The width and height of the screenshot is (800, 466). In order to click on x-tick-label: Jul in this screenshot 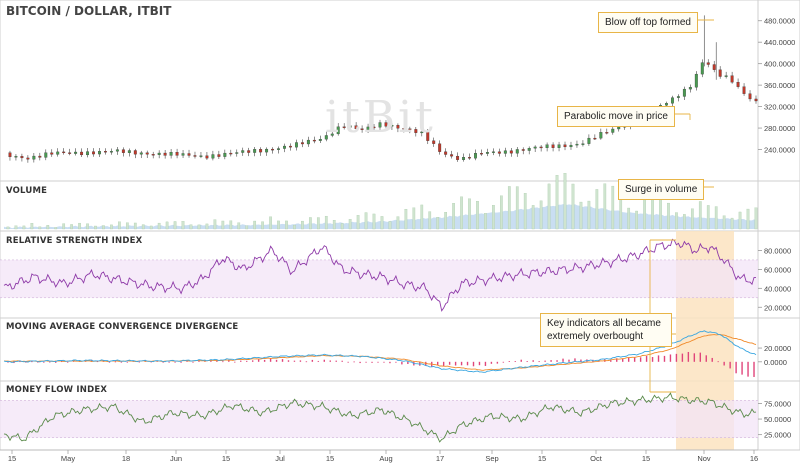, I will do `click(280, 458)`.